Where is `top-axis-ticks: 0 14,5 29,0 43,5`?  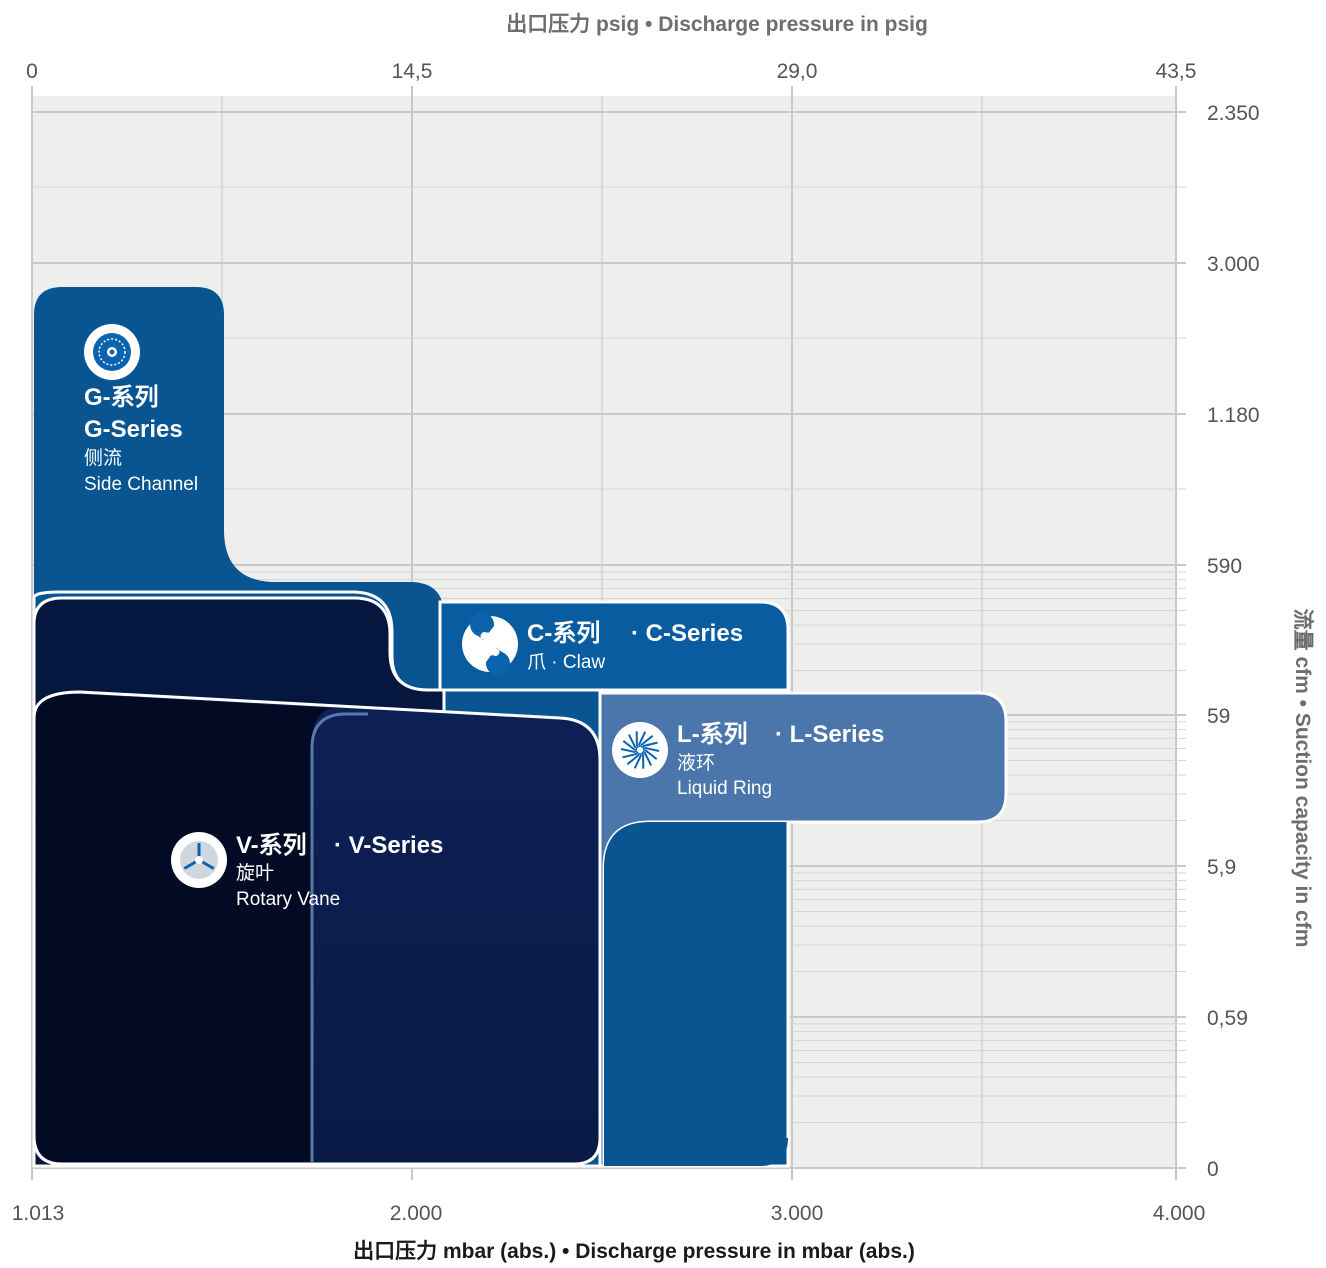 top-axis-ticks: 0 14,5 29,0 43,5 is located at coordinates (611, 71).